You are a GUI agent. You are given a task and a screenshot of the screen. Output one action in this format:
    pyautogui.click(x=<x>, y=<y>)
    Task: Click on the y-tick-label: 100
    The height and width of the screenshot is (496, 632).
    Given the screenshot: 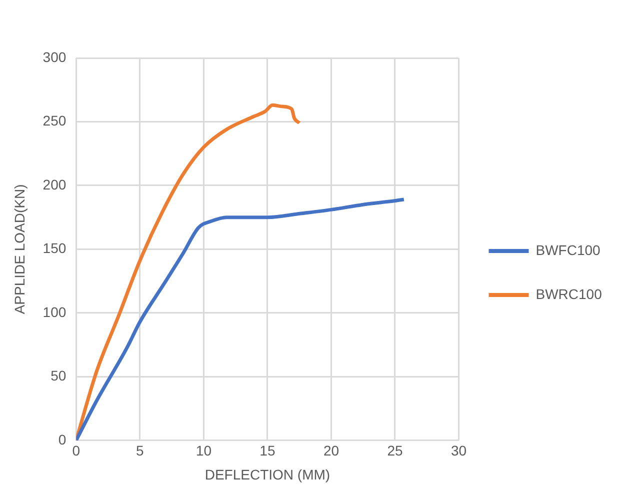 What is the action you would take?
    pyautogui.click(x=54, y=312)
    